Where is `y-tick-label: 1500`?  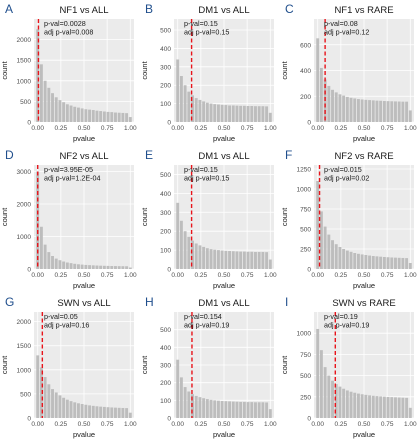
y-tick-label: 1500 is located at coordinates (24, 61).